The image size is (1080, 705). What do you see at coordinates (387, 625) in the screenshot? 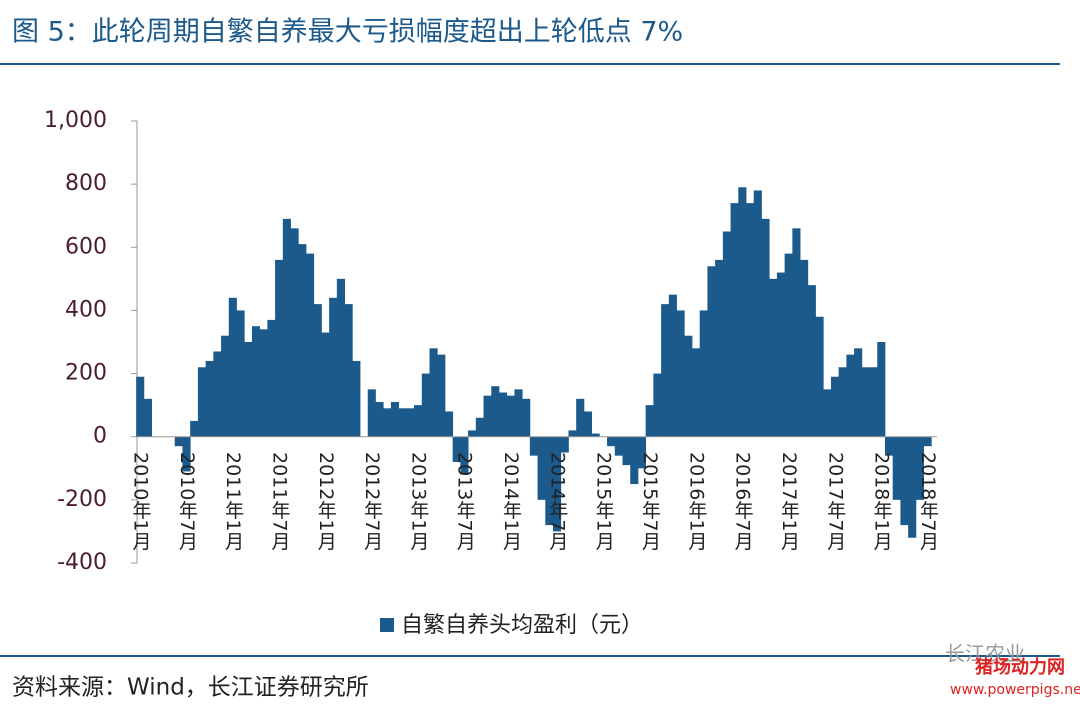
I see `legend-swatch` at bounding box center [387, 625].